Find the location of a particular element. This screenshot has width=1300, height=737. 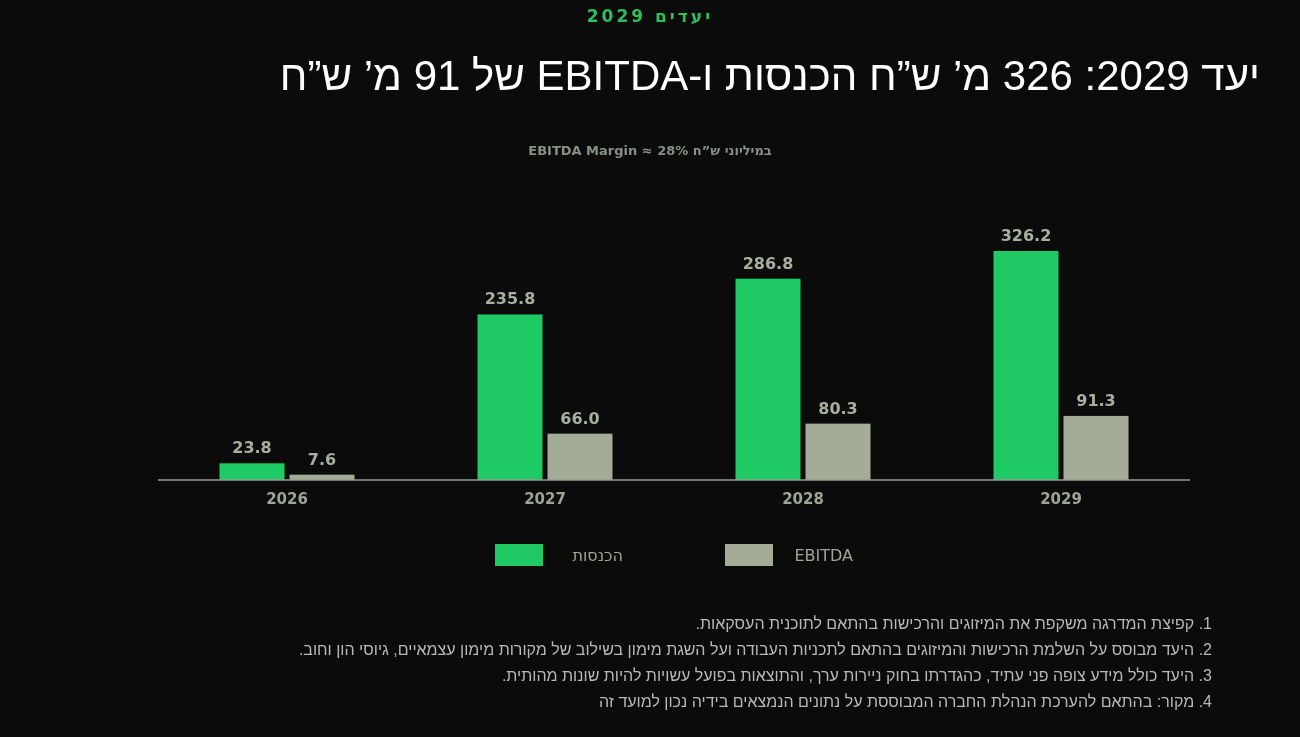

legend-label: הכנסות is located at coordinates (597, 555).